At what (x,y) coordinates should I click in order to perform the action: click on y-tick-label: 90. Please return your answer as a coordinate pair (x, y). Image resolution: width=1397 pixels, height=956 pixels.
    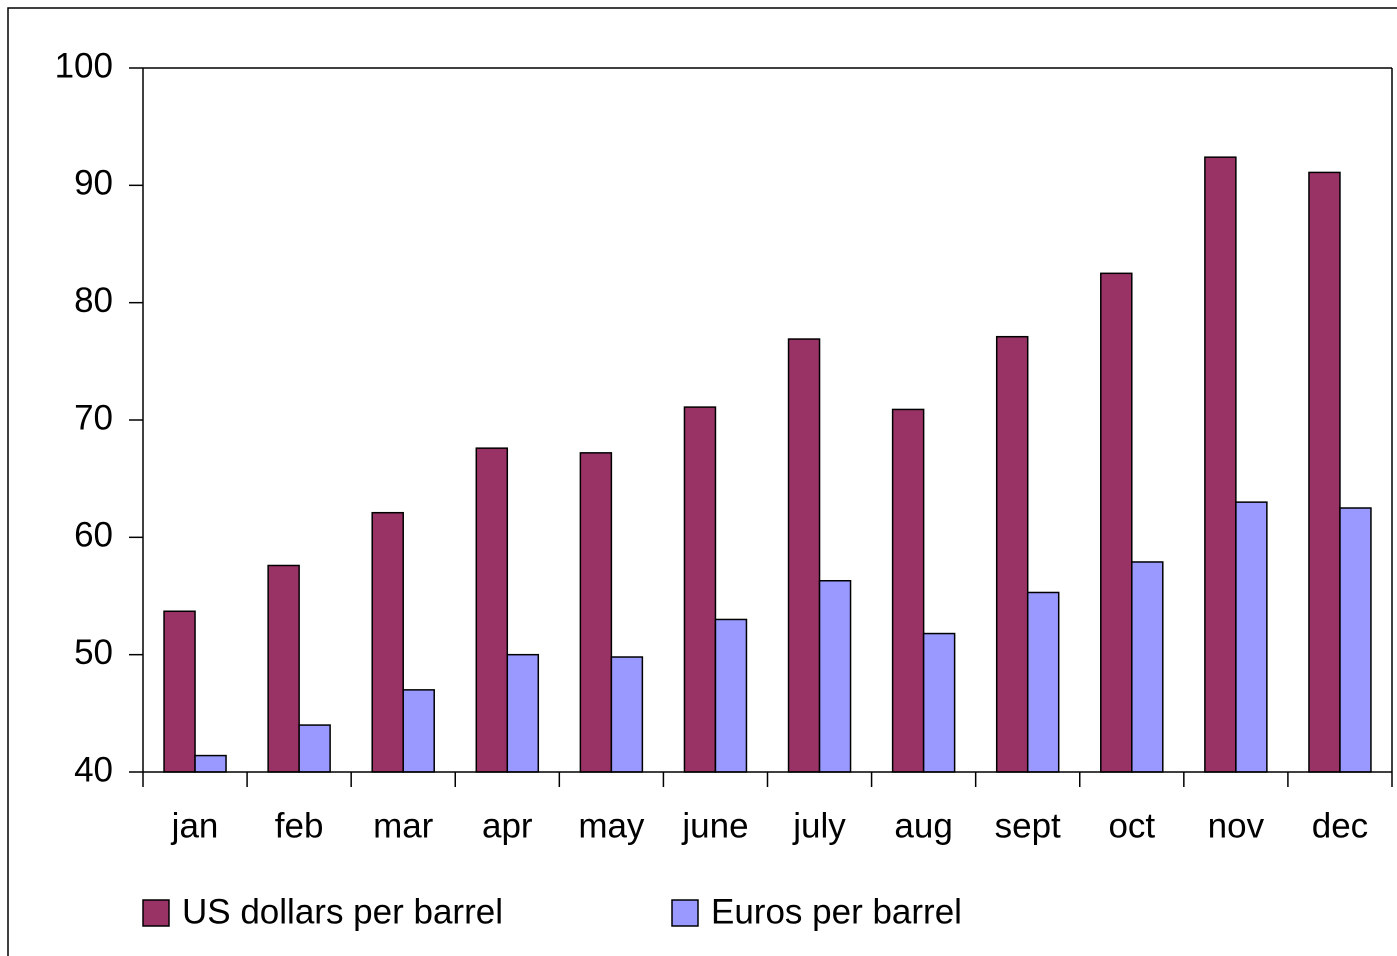
    Looking at the image, I should click on (93, 183).